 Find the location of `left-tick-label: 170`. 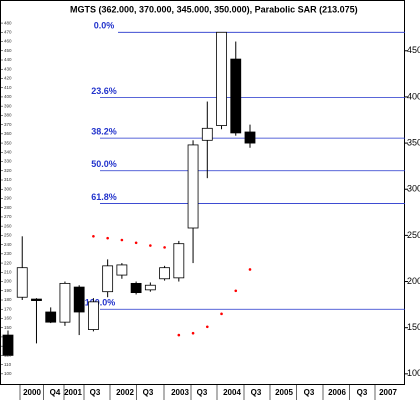

left-tick-label: 170 is located at coordinates (8, 308).